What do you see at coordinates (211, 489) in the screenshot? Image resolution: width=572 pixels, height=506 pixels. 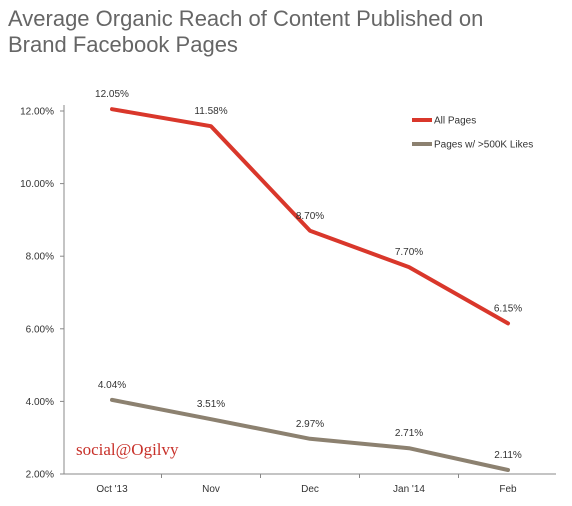 I see `x-tick-label: Nov` at bounding box center [211, 489].